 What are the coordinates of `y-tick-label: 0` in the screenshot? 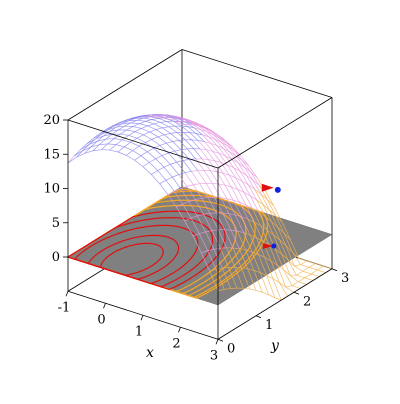 It's located at (231, 348).